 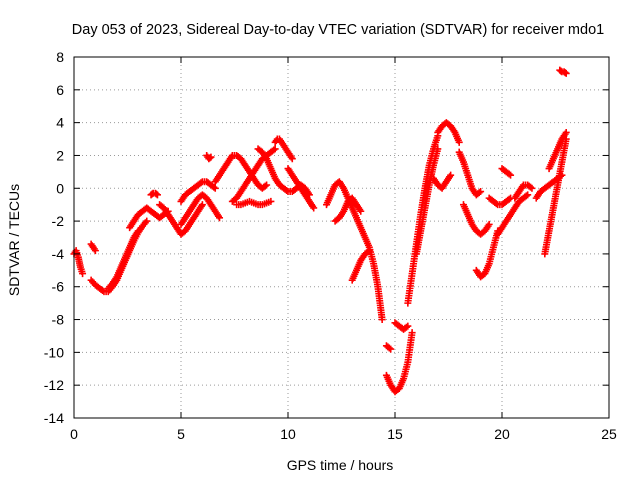 What do you see at coordinates (14, 240) in the screenshot?
I see `y-axis-label: SDTVAR / TECUs` at bounding box center [14, 240].